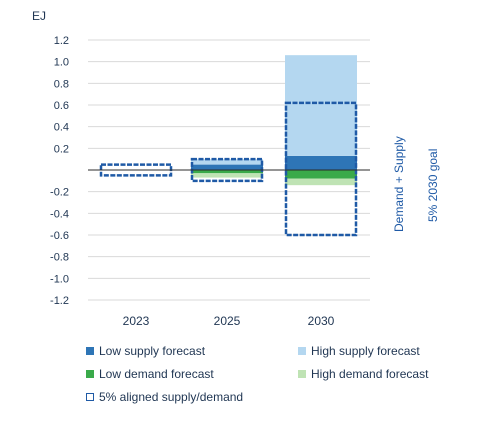  I want to click on y-tick-label: 0.4, so click(61, 128).